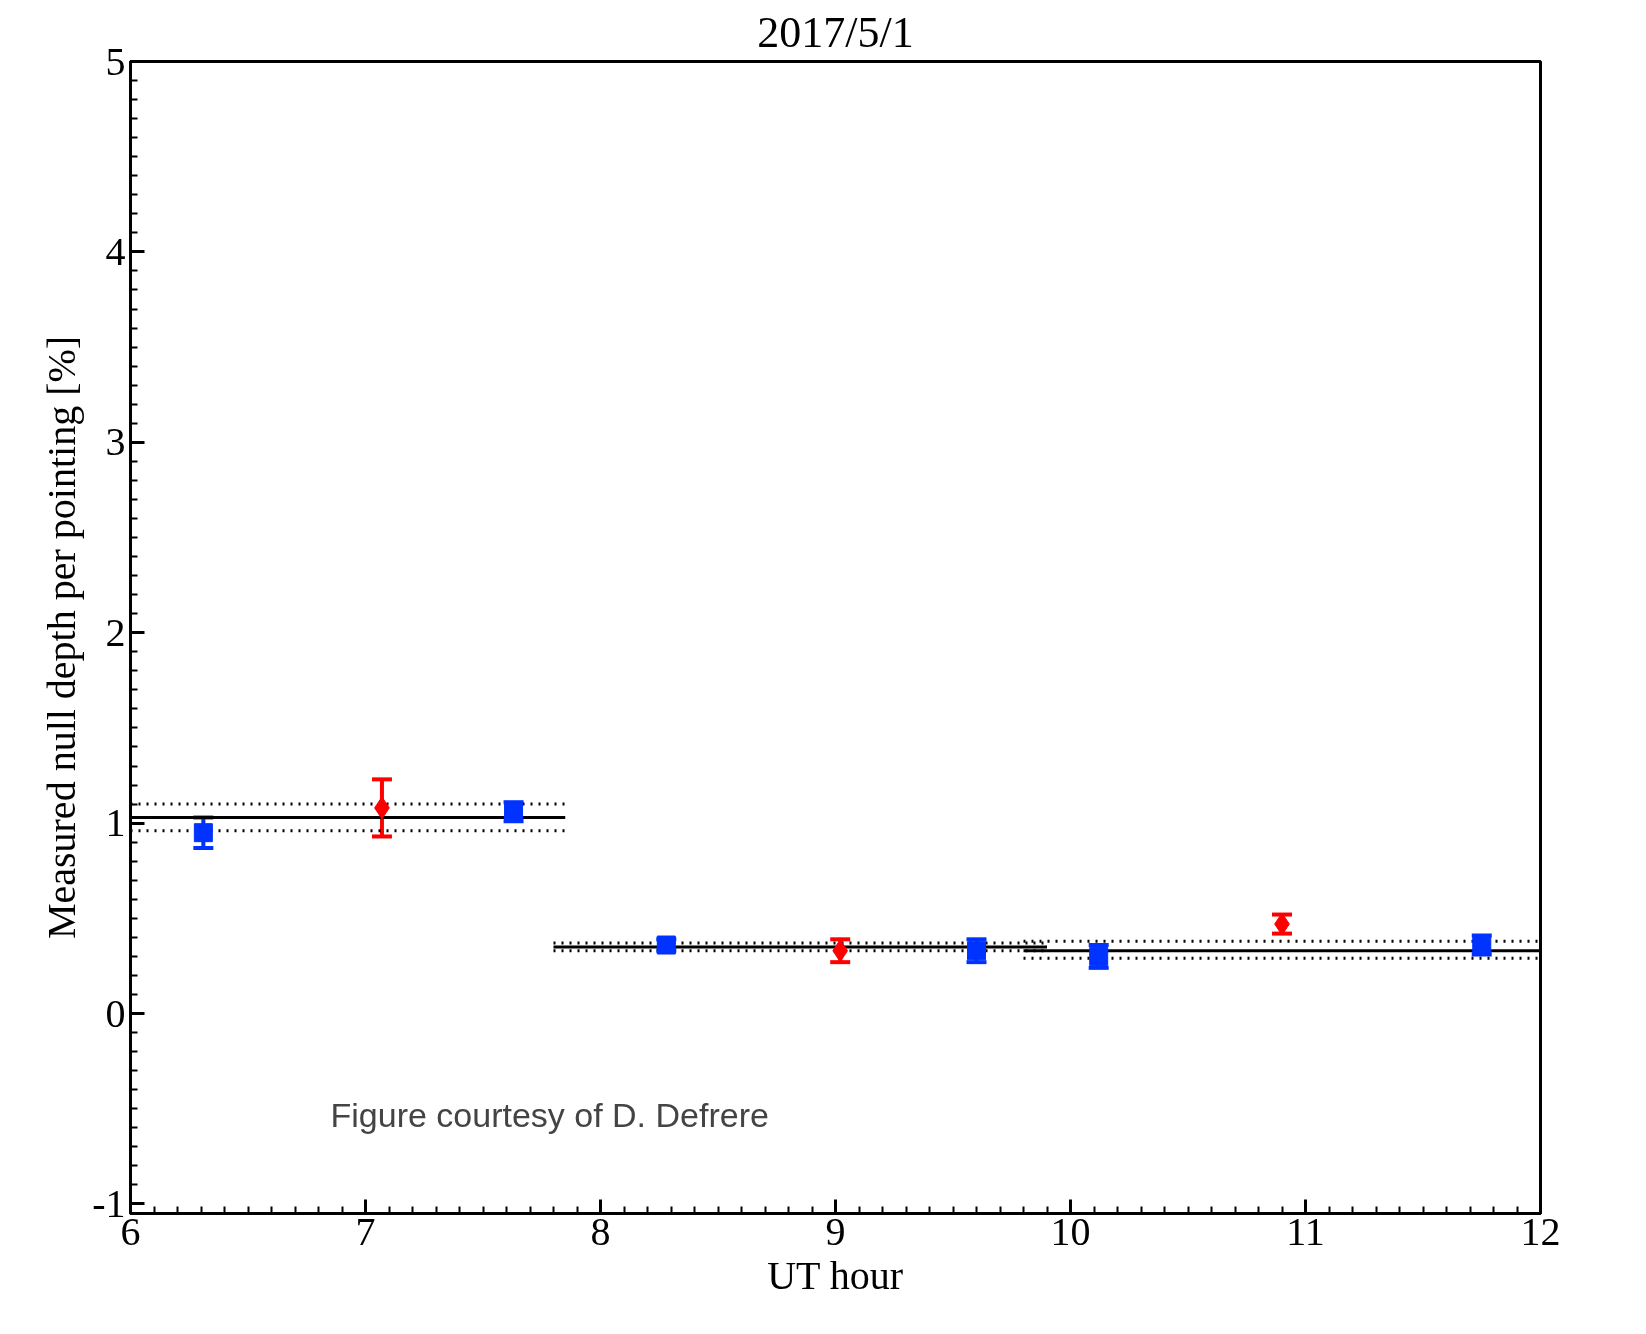 Image resolution: width=1646 pixels, height=1334 pixels. I want to click on y-tick-label: 5, so click(115, 61).